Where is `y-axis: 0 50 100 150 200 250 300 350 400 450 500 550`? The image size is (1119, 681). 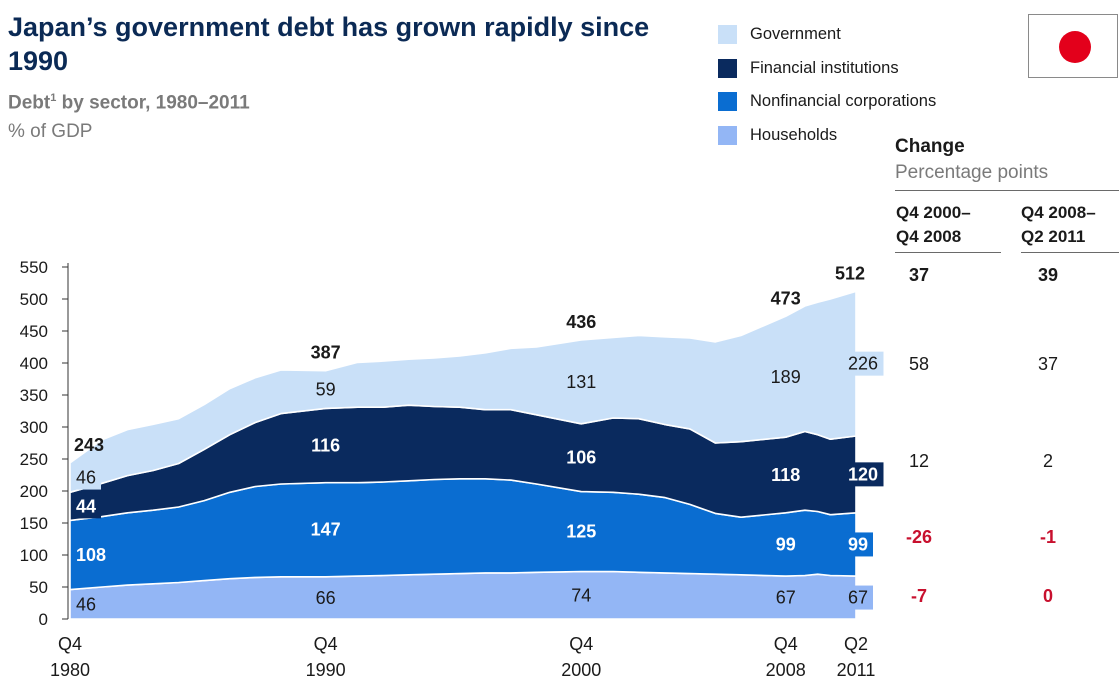 y-axis: 0 50 100 150 200 250 300 350 400 450 500 550 is located at coordinates (44, 443).